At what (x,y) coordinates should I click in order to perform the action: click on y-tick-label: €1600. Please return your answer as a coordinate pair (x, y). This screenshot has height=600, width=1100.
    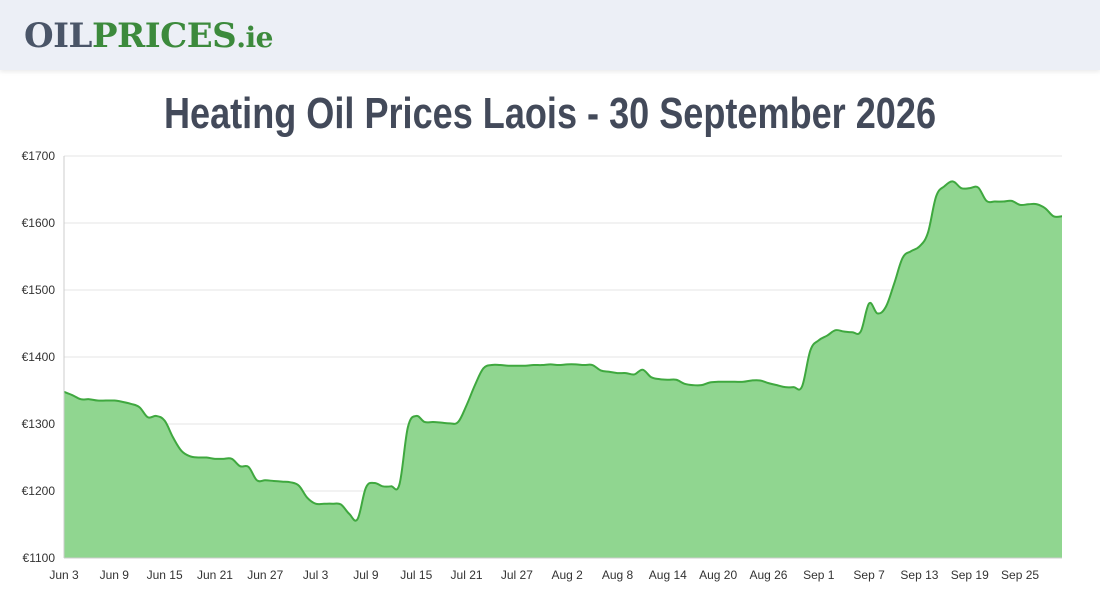
    Looking at the image, I should click on (39, 223).